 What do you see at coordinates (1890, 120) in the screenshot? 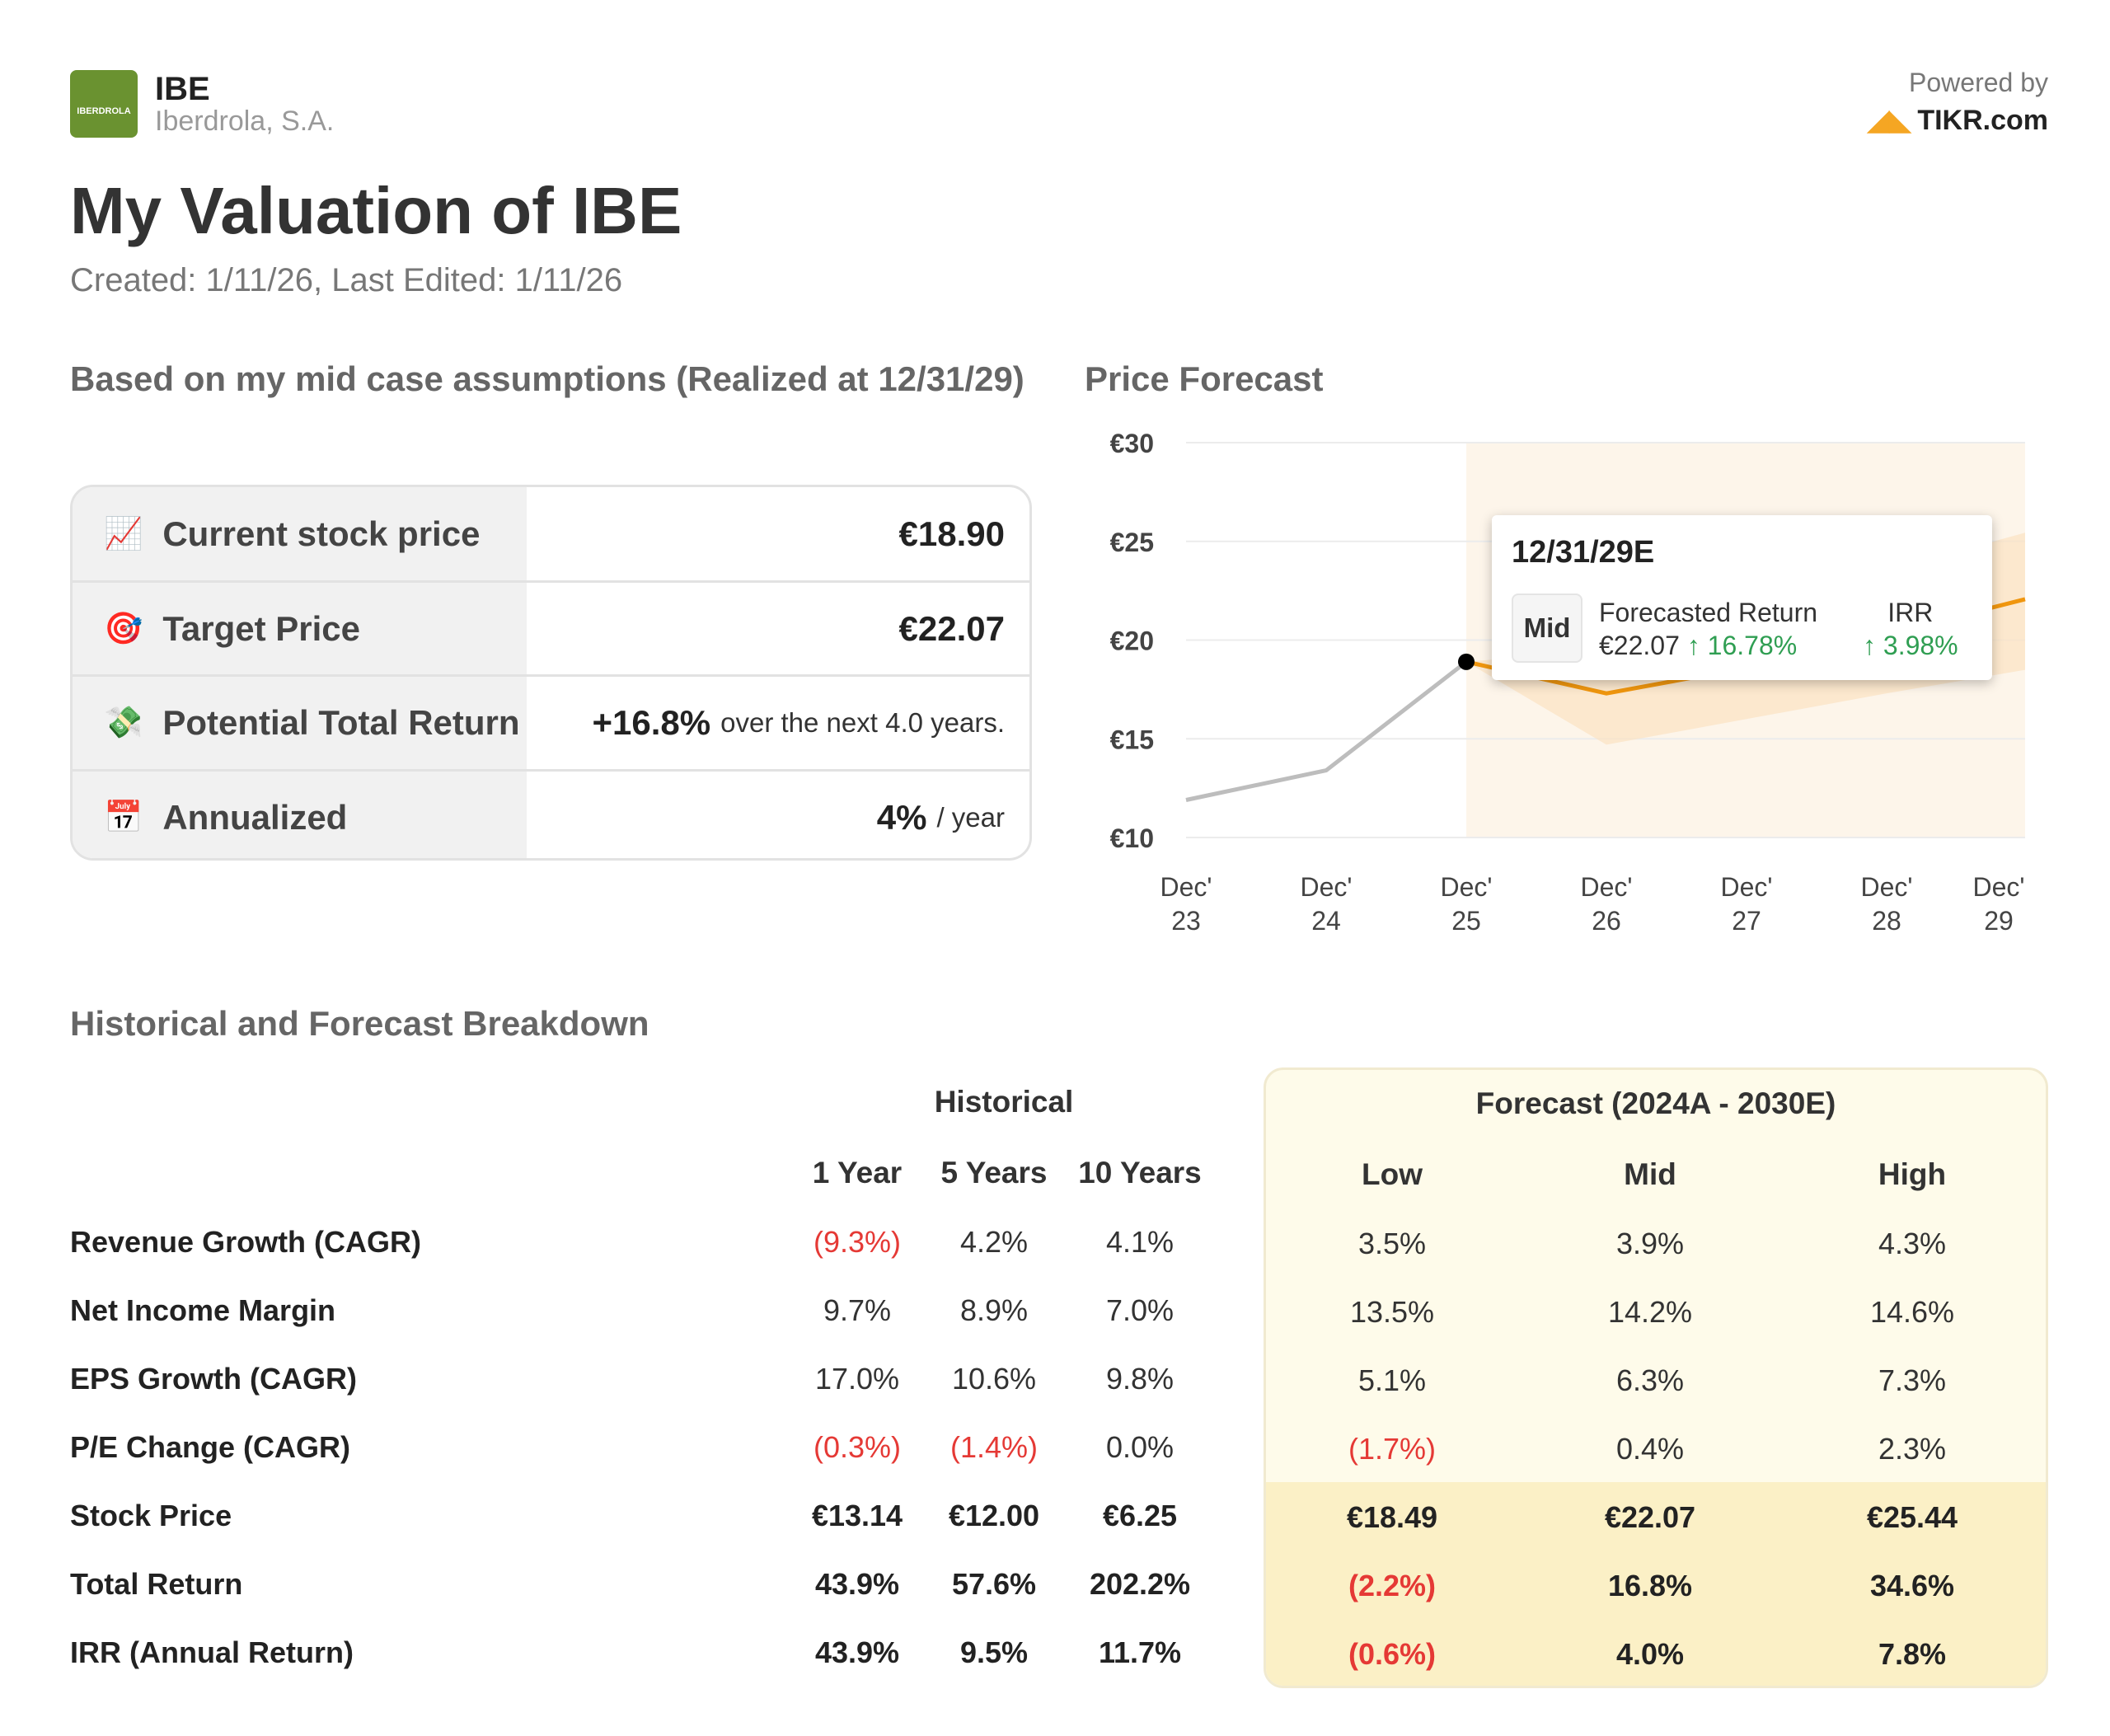
I see `tikr-logo-icon: ◢◣` at bounding box center [1890, 120].